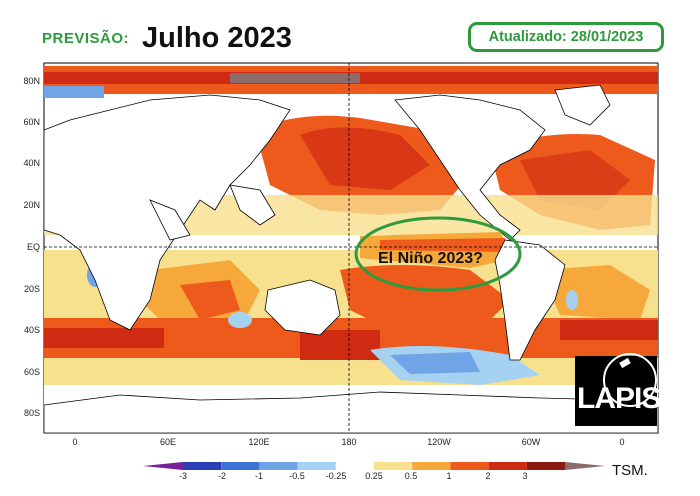 This screenshot has width=700, height=496. Describe the element at coordinates (622, 442) in the screenshot. I see `lon-label-0-east: 0` at that location.